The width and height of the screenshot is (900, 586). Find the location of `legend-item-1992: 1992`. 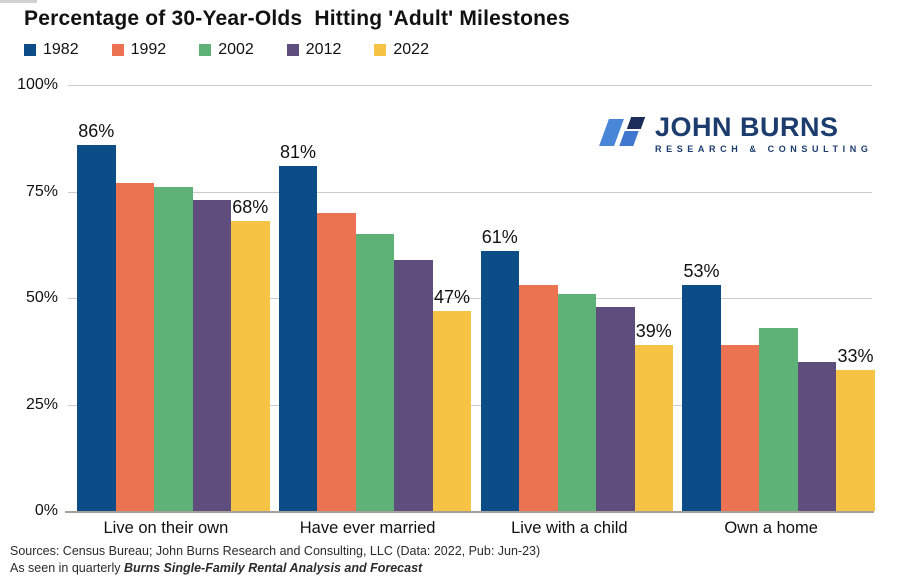

legend-item-1992: 1992 is located at coordinates (139, 50).